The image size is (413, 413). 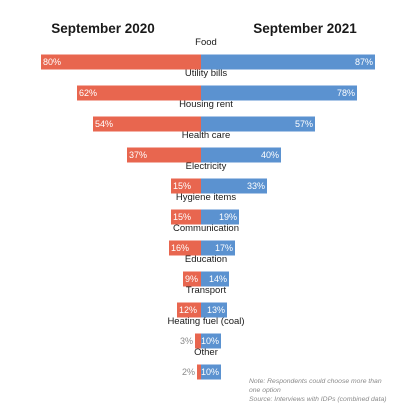 I want to click on bar-row: Food 80% 87%, so click(x=208, y=53).